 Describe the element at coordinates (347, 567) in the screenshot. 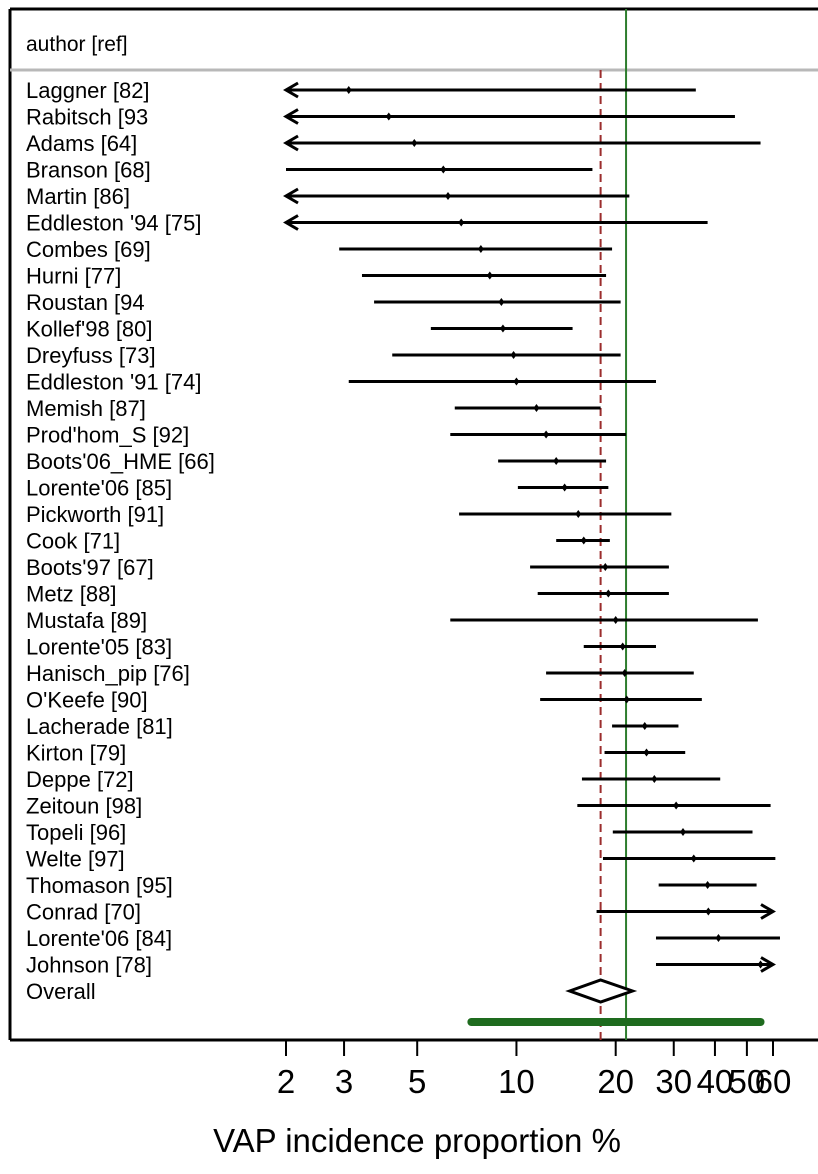

I see `study-row: Boots'97 [67]` at that location.